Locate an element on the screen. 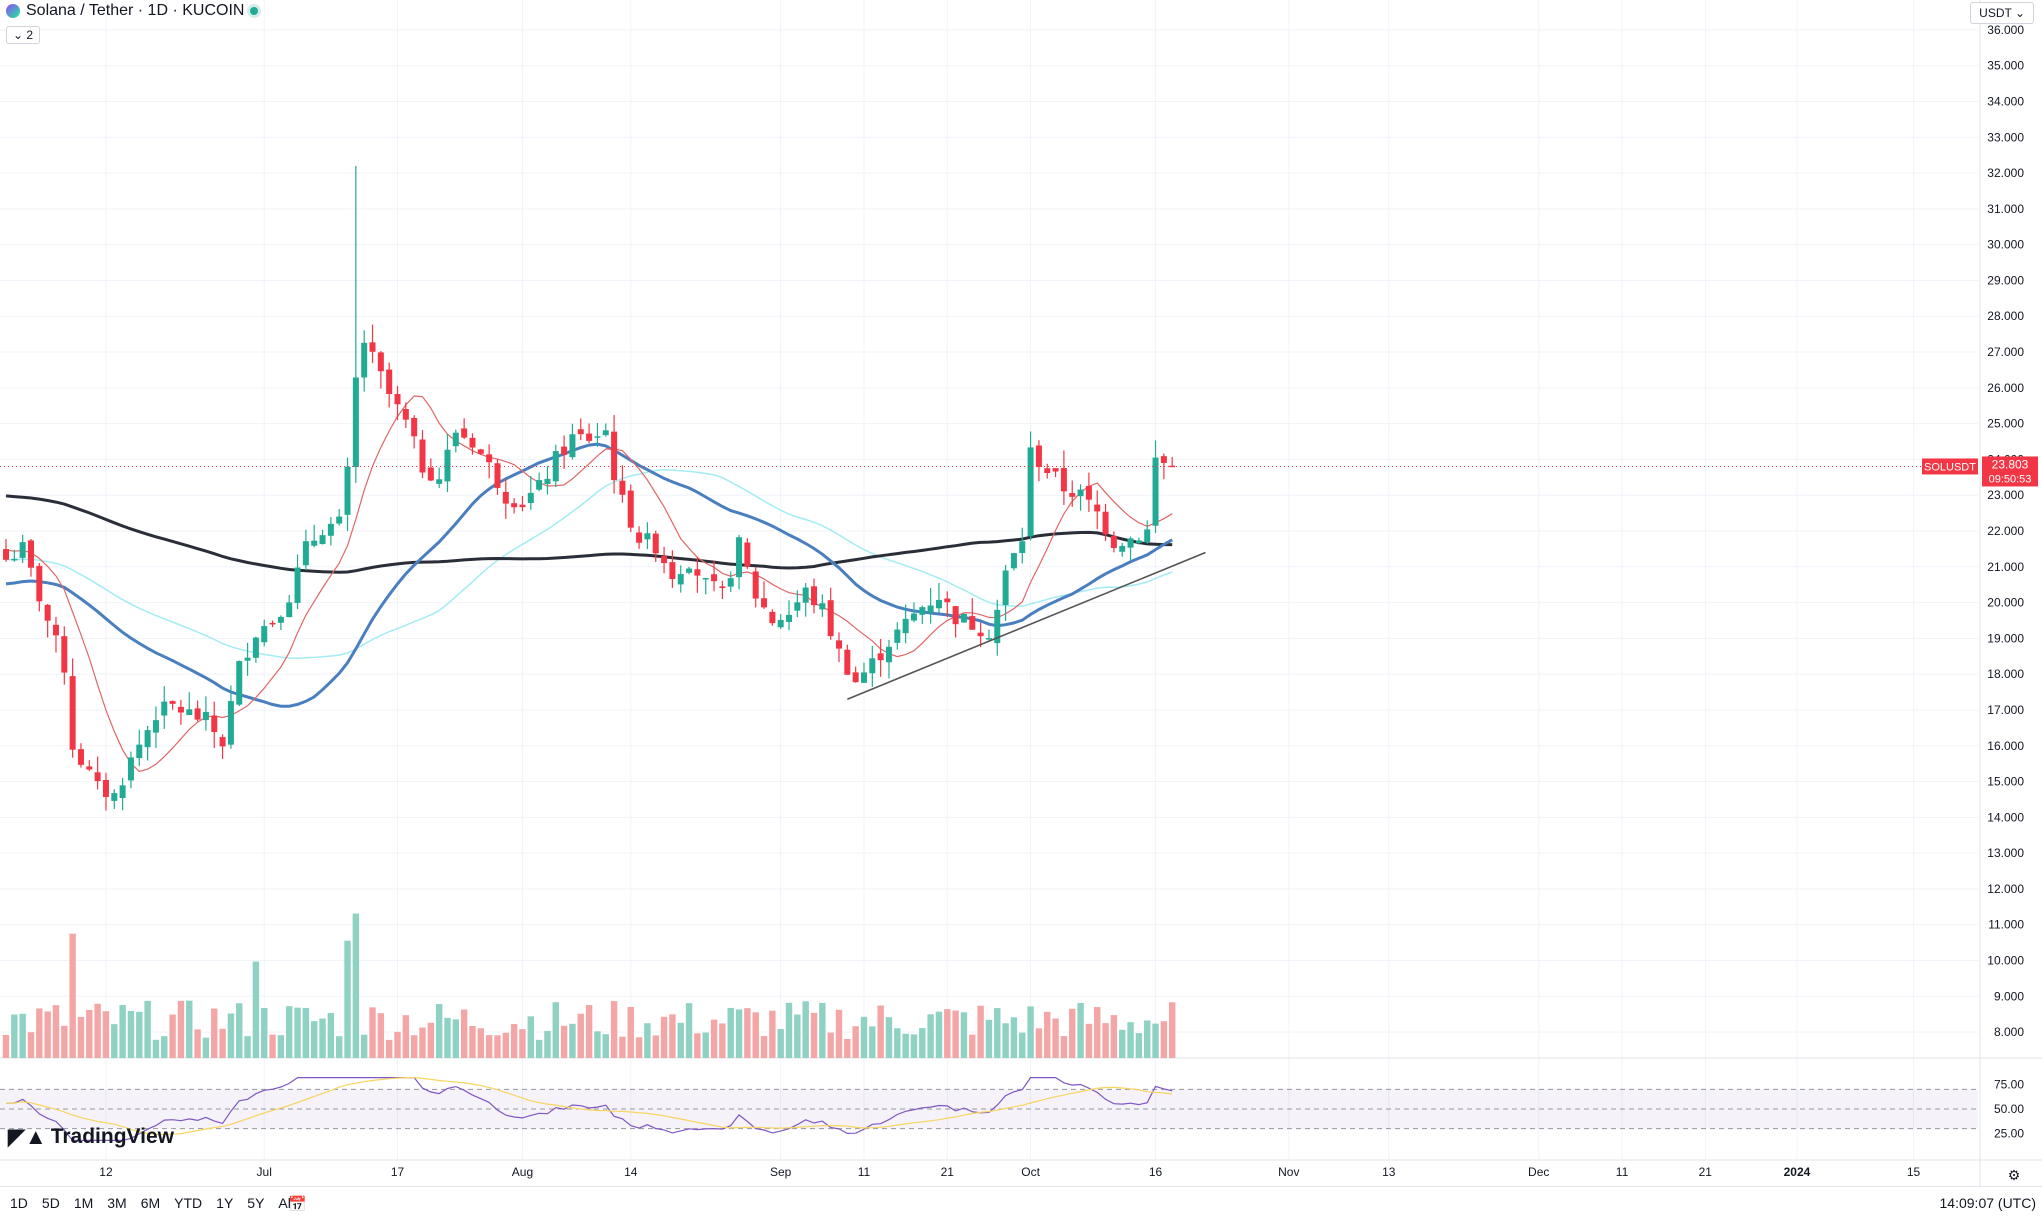 This screenshot has height=1219, width=2042. y-tick-label: 20.000 is located at coordinates (2005, 603).